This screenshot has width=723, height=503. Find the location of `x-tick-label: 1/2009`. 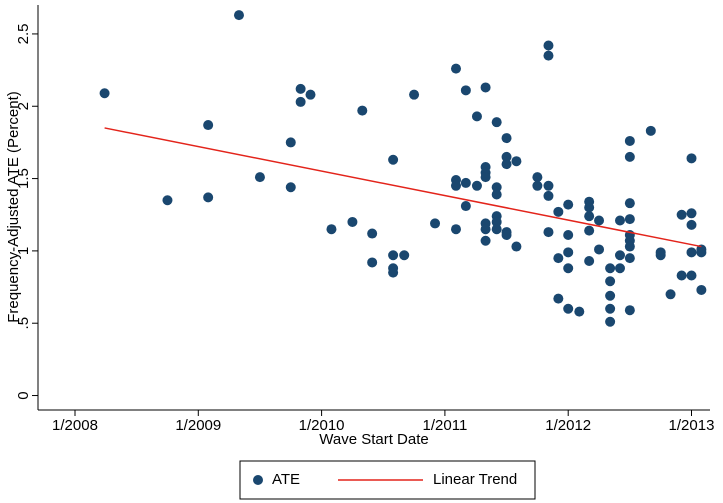

x-tick-label: 1/2009 is located at coordinates (198, 425).